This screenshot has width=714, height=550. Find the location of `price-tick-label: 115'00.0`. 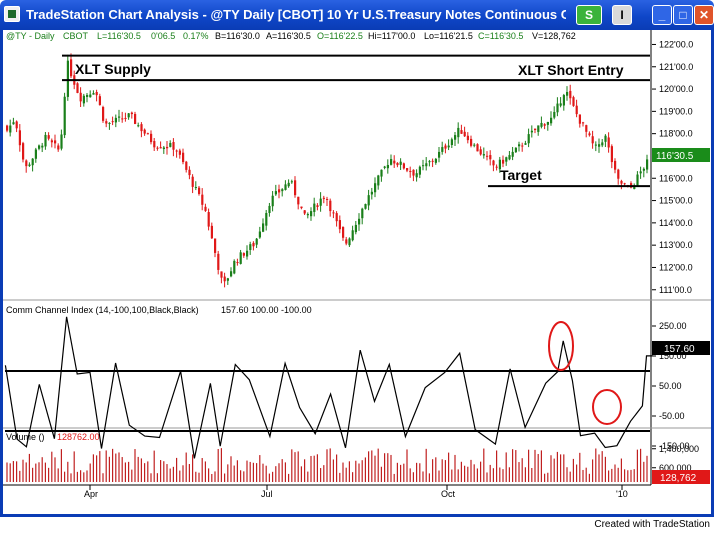

price-tick-label: 115'00.0 is located at coordinates (676, 201).